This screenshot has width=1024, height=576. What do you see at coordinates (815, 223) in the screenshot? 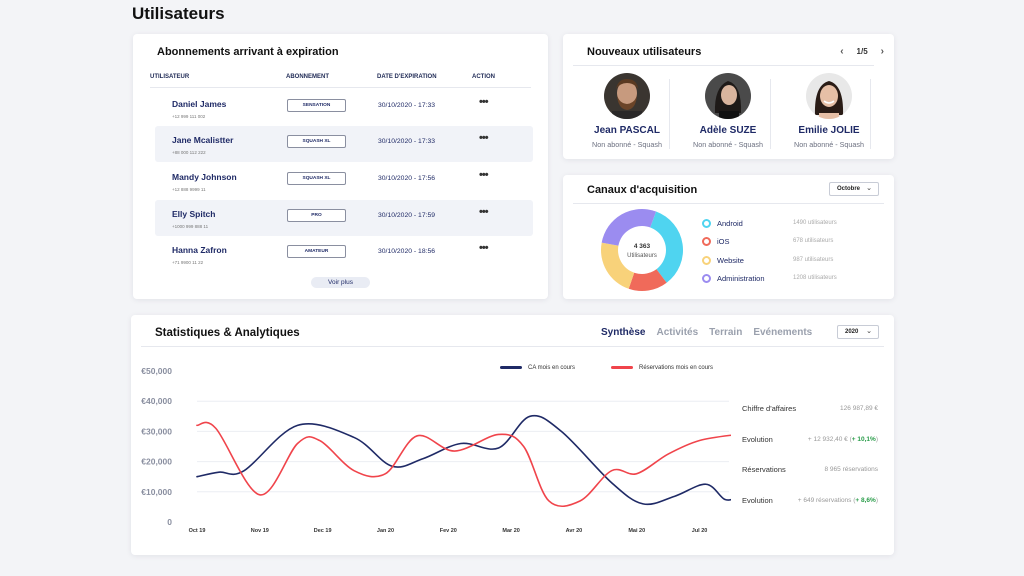
I see `channel-value: 1490 utilisateurs` at bounding box center [815, 223].